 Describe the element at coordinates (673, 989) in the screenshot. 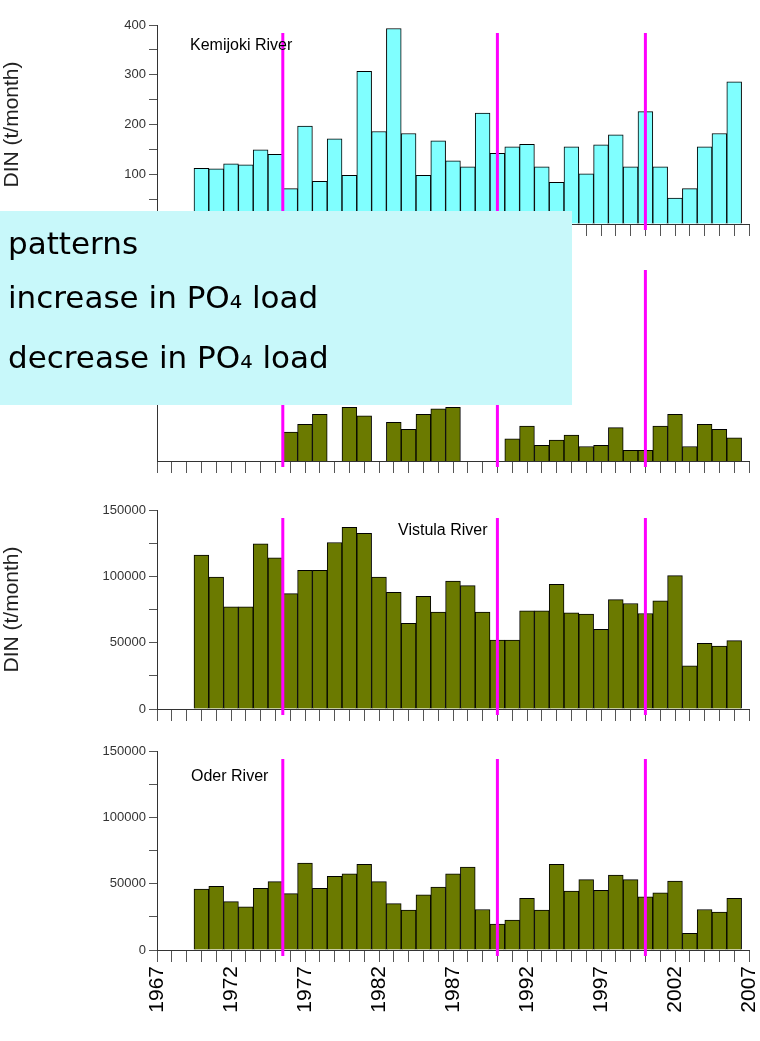

I see `x-tick-label: 2002` at that location.